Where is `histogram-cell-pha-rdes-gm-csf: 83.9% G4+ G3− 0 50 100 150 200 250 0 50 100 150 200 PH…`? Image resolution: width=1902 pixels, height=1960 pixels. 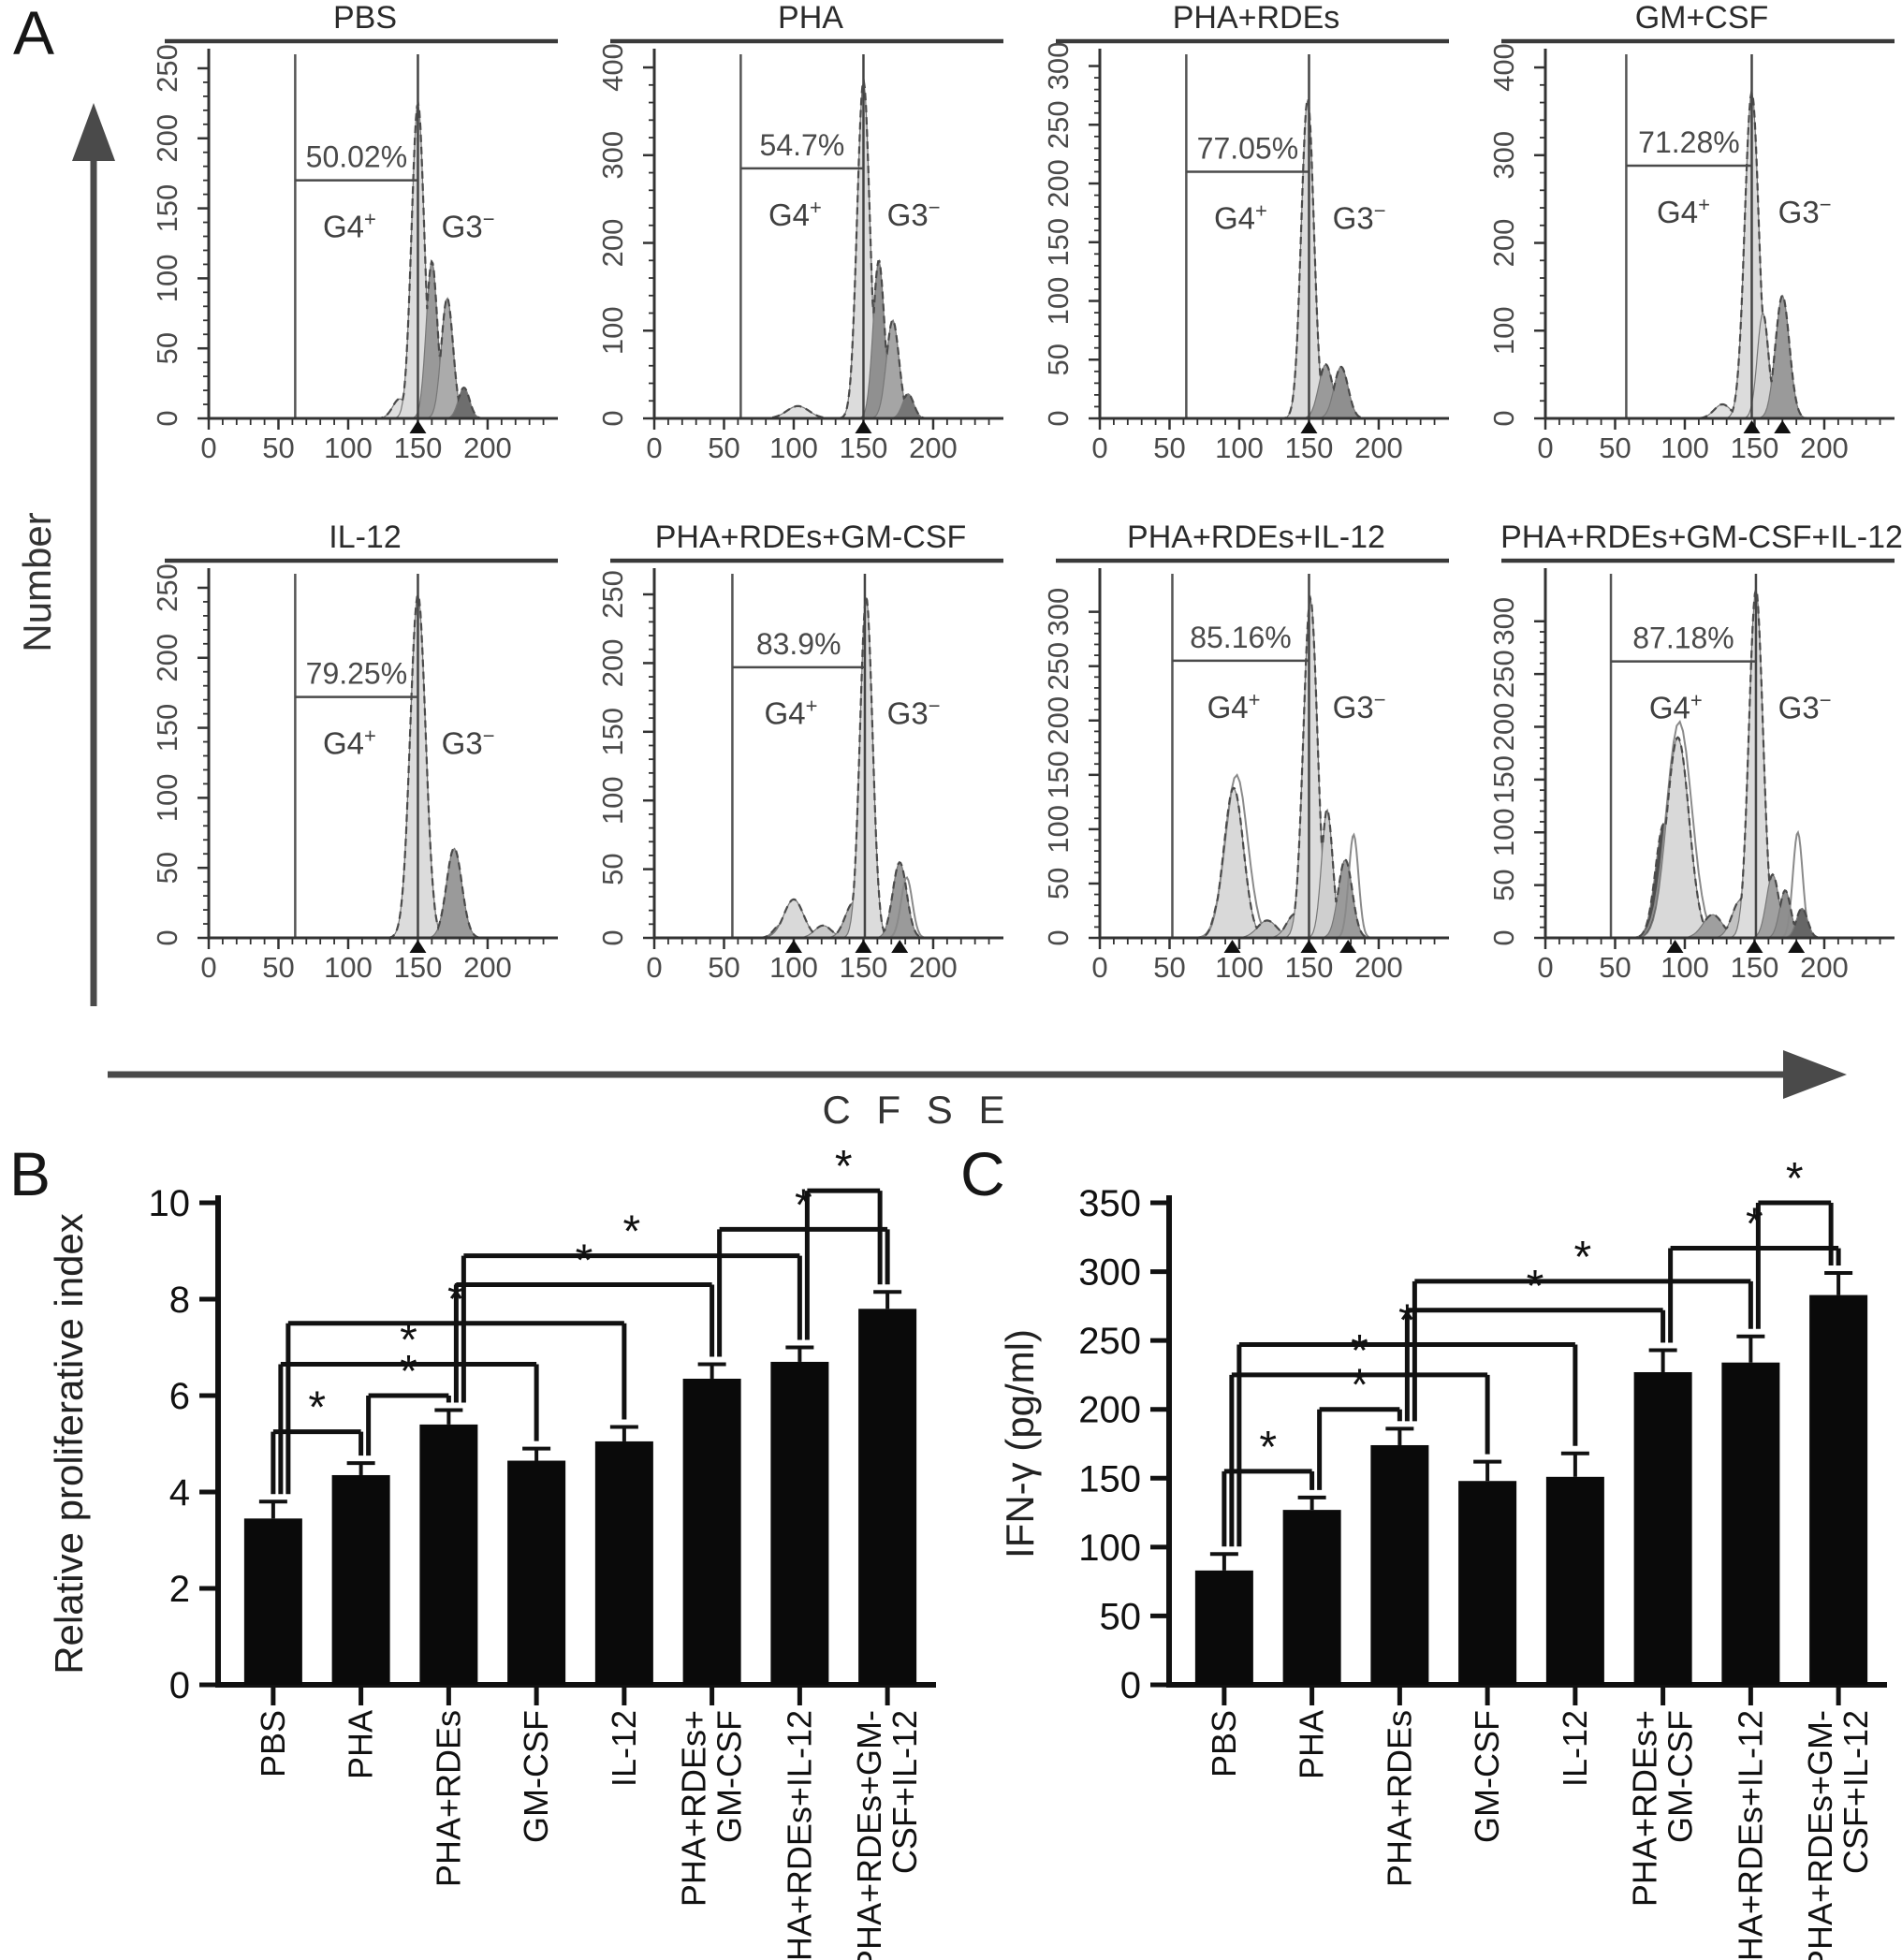 histogram-cell-pha-rdes-gm-csf: 83.9% G4+ G3− 0 50 100 150 200 250 0 50 100 150 200 PH… is located at coordinates (788, 779).